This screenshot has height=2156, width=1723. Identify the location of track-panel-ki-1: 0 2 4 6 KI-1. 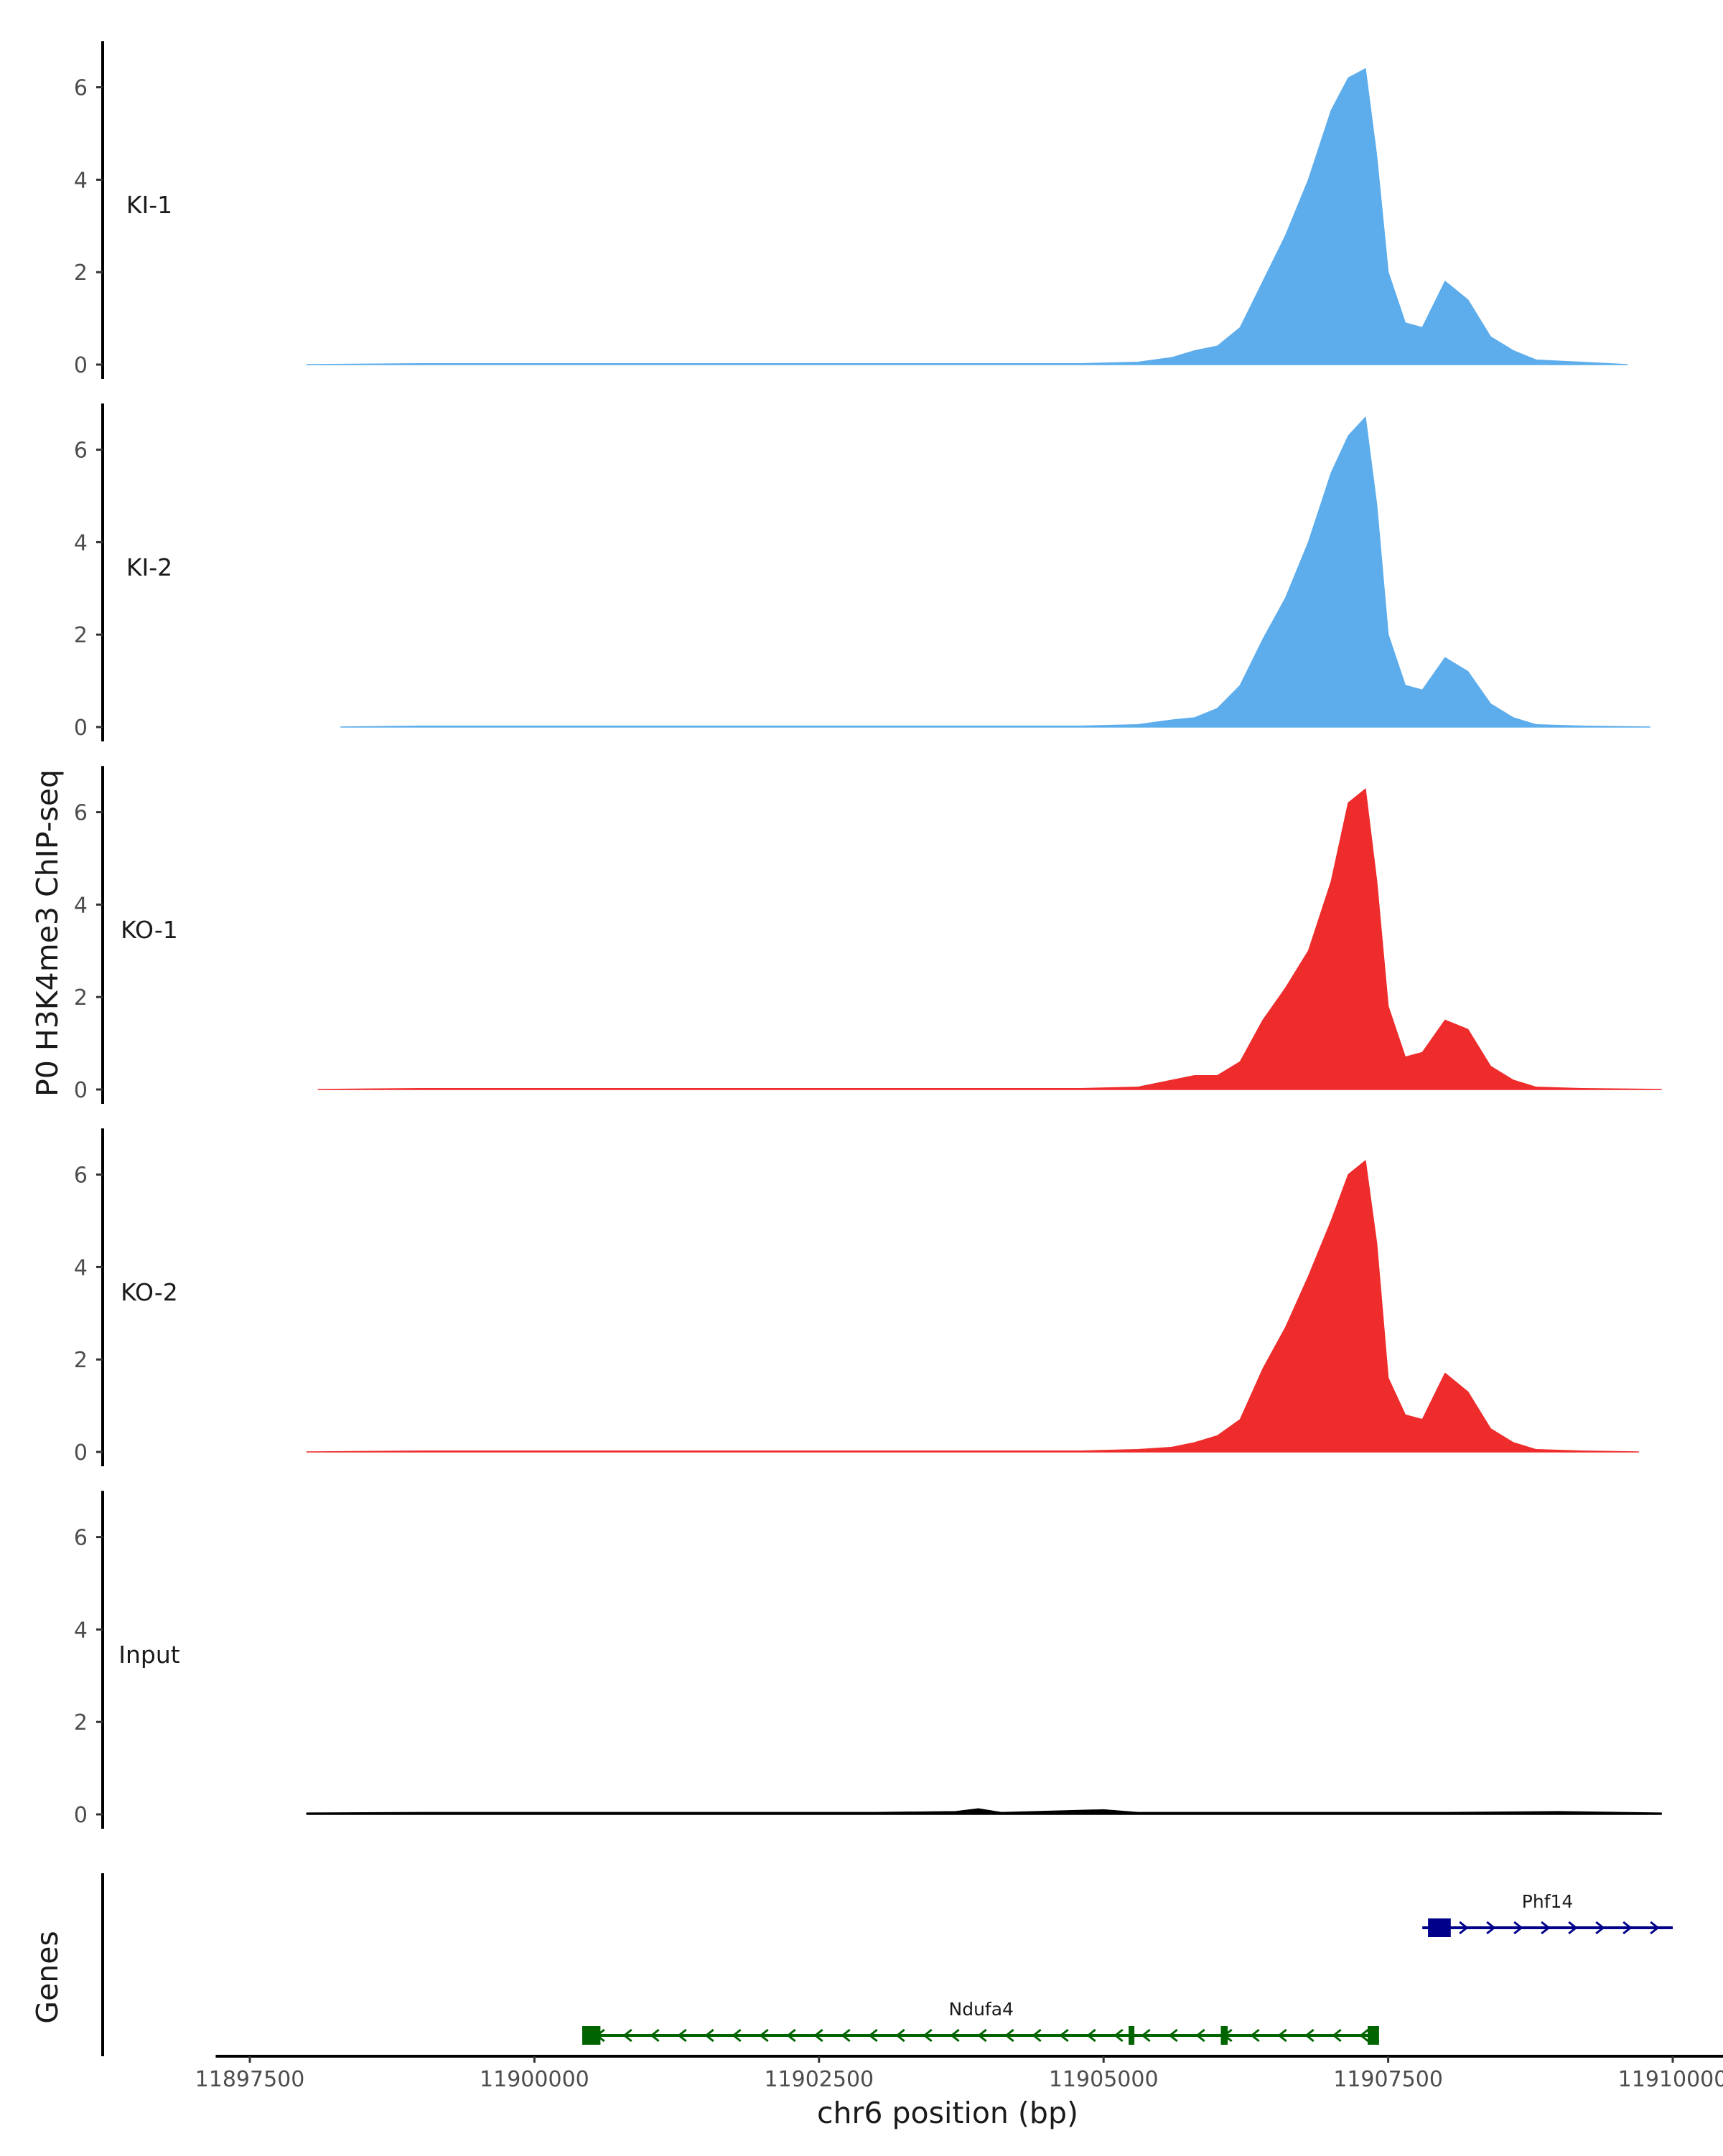
(851, 210).